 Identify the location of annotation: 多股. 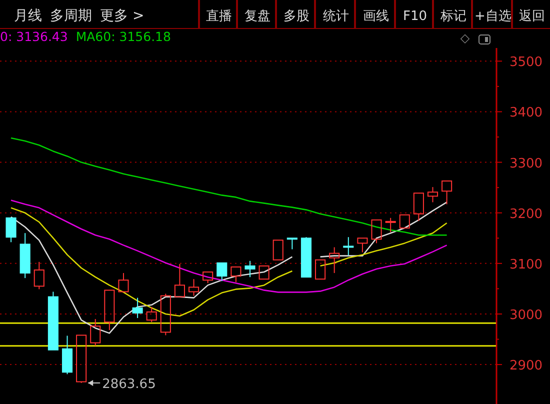
(297, 16).